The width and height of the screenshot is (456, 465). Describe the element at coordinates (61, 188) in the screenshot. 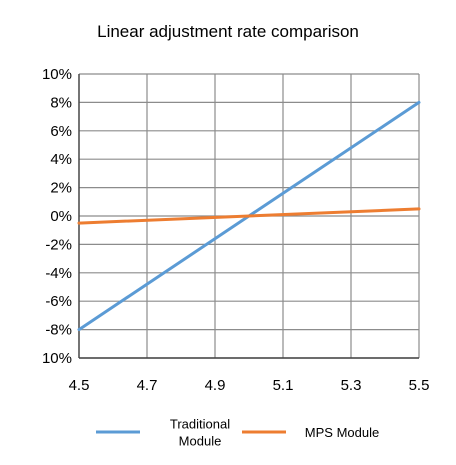

I see `y-tick-label: 2%` at that location.